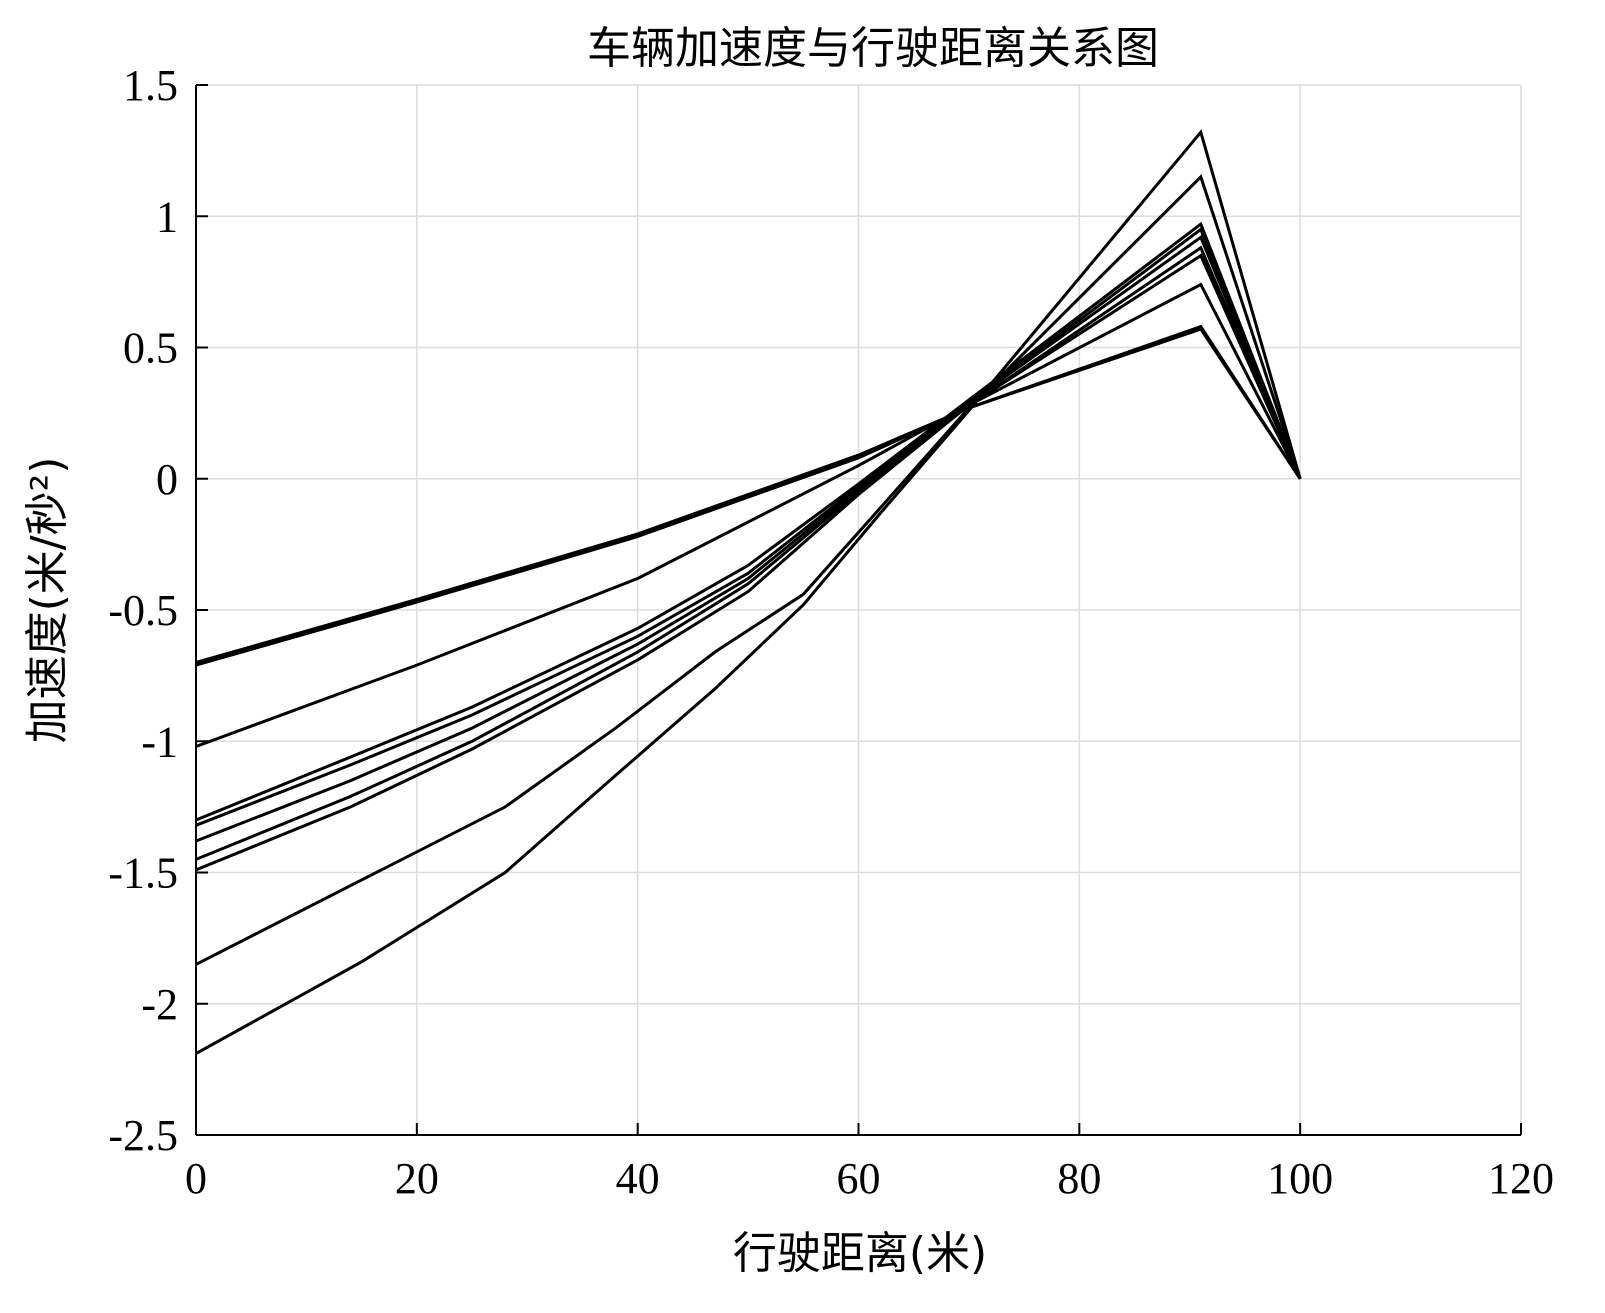 The width and height of the screenshot is (1605, 1313). I want to click on x-tick-label: 100, so click(1300, 1178).